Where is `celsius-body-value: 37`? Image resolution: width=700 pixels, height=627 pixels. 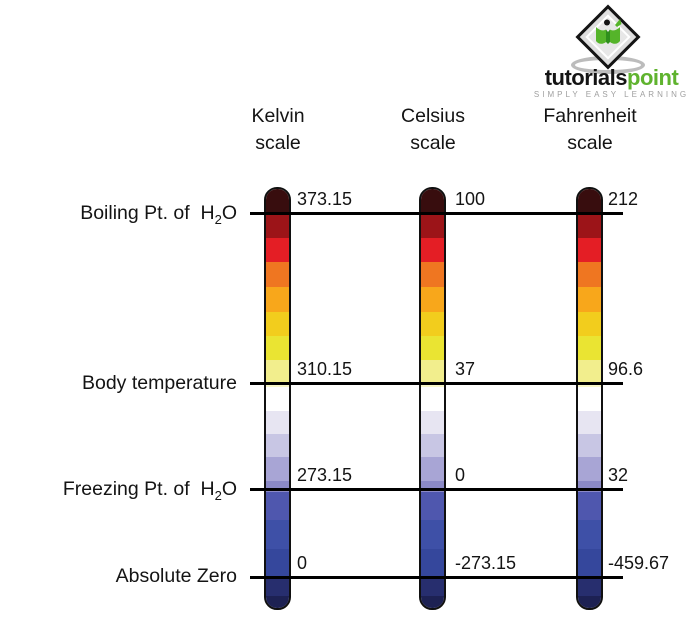 celsius-body-value: 37 is located at coordinates (465, 369).